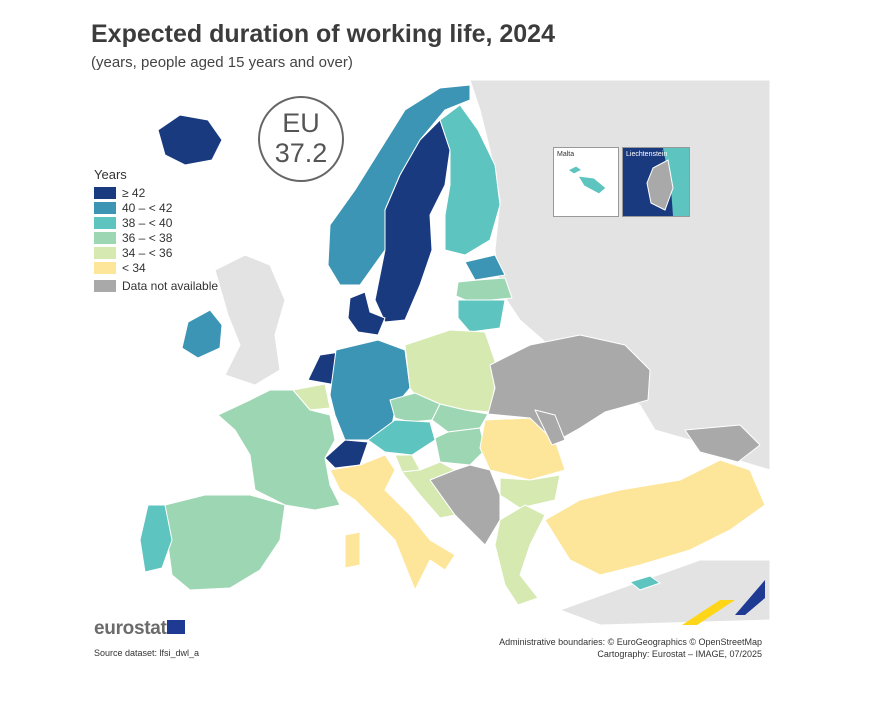  What do you see at coordinates (250, 320) in the screenshot?
I see `uk-shape` at bounding box center [250, 320].